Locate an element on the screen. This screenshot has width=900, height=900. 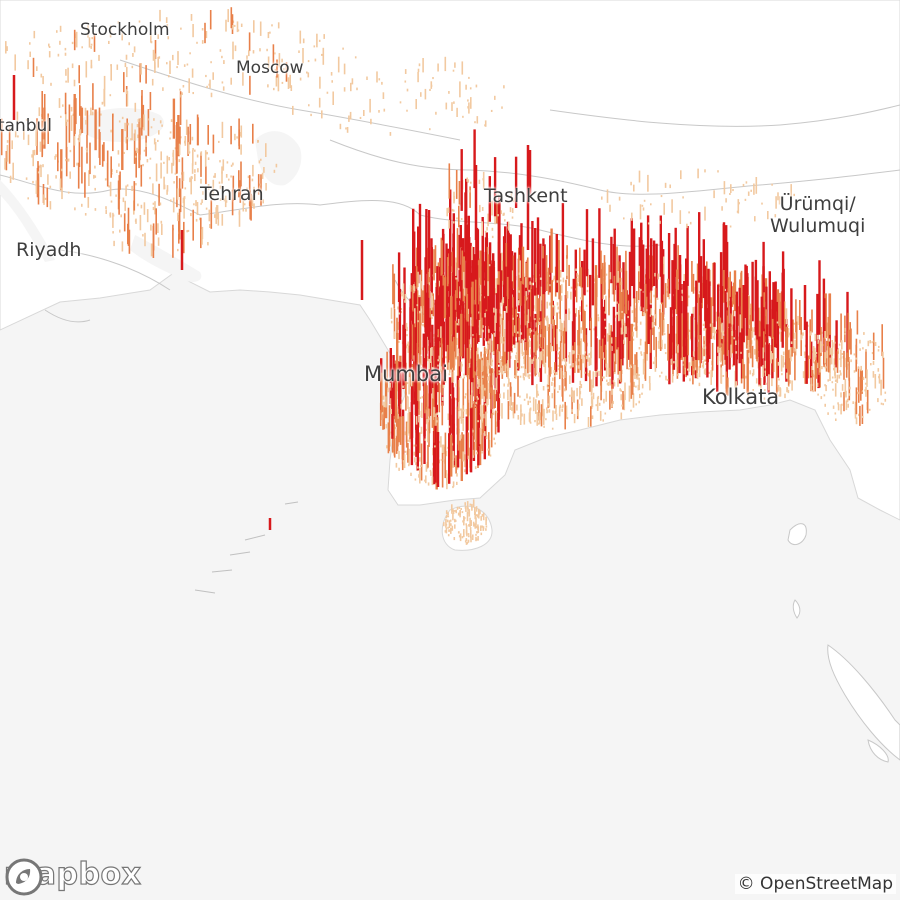
sea-red is located at coordinates (27, 221).